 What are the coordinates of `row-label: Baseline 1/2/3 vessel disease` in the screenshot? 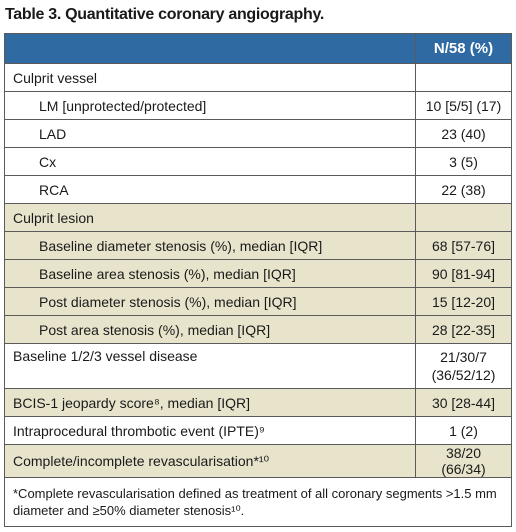 It's located at (210, 366).